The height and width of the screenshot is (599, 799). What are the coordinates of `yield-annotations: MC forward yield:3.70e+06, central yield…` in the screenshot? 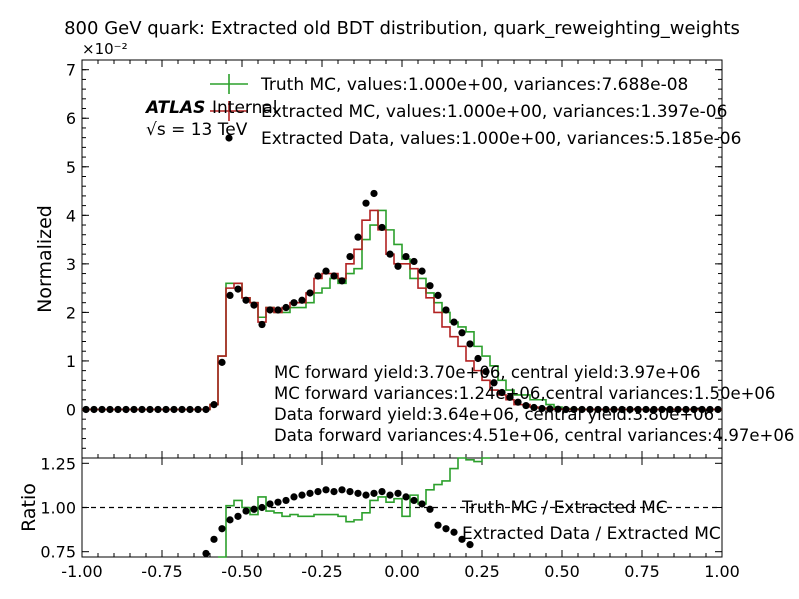 It's located at (534, 404).